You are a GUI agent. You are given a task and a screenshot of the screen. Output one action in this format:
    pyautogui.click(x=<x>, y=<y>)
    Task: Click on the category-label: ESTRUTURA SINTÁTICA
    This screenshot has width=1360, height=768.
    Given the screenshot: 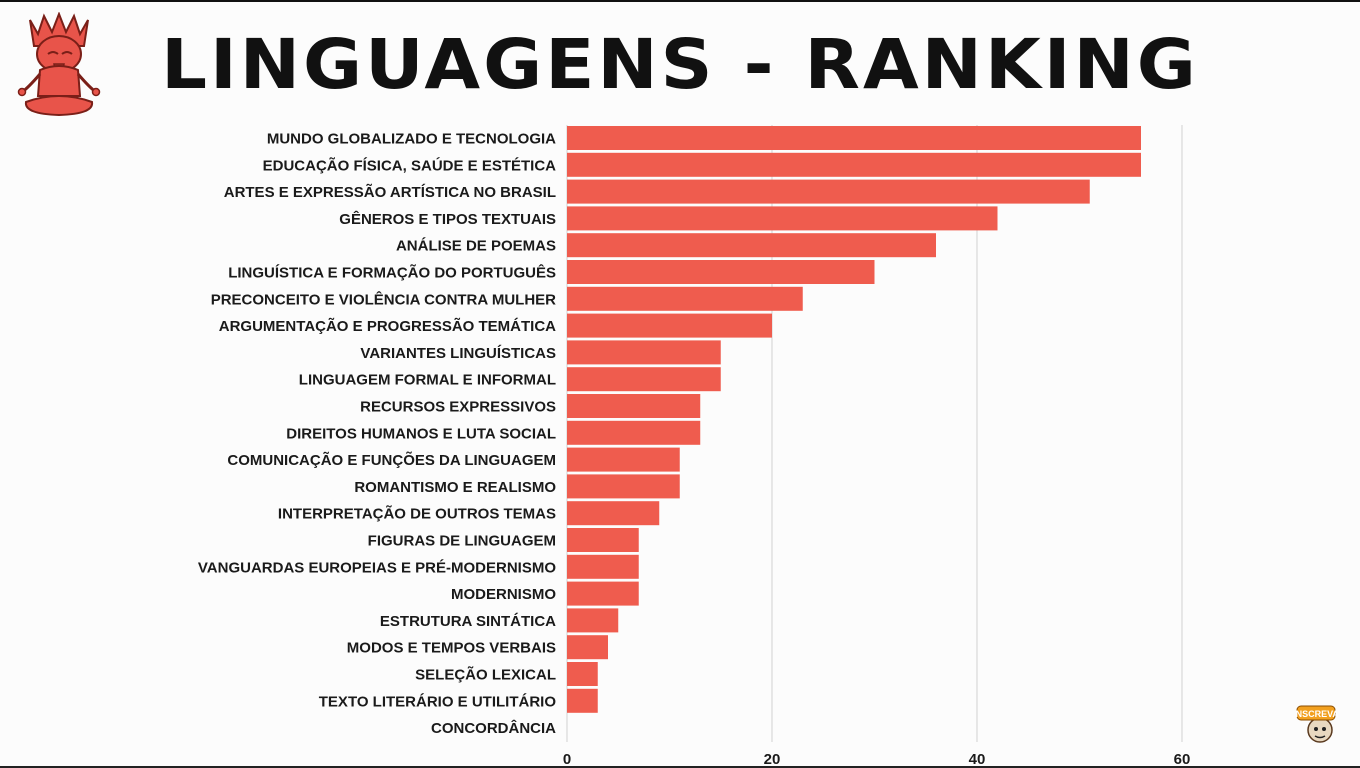 What is the action you would take?
    pyautogui.click(x=468, y=621)
    